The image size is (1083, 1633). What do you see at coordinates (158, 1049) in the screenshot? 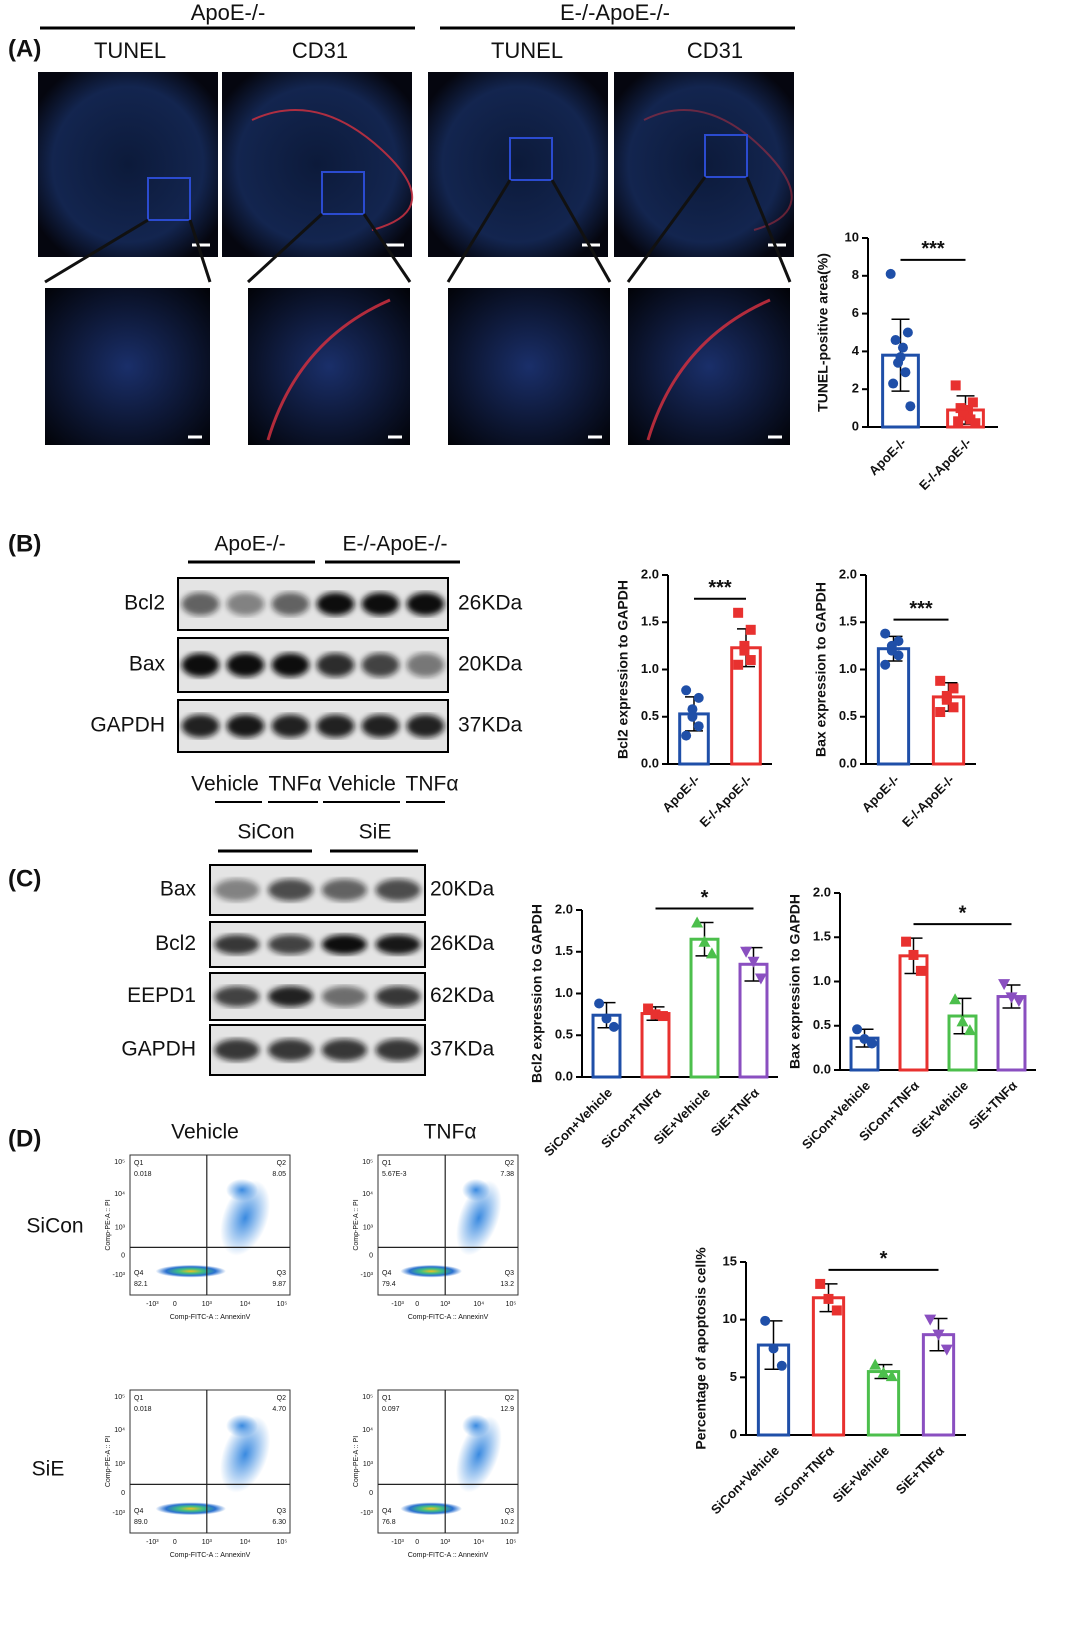
I see `protein-label: GAPDH` at bounding box center [158, 1049].